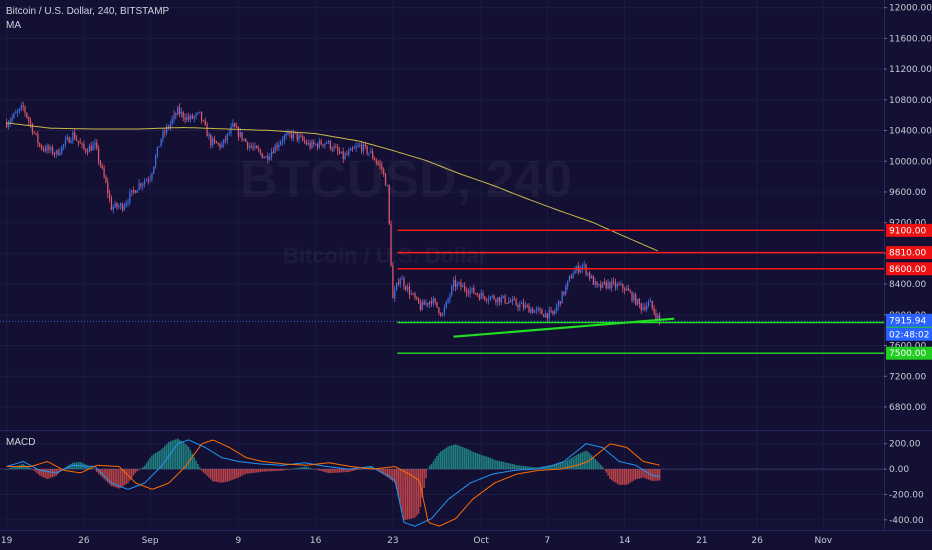 Image resolution: width=932 pixels, height=550 pixels. I want to click on indicator-label-macd: MACD, so click(21, 442).